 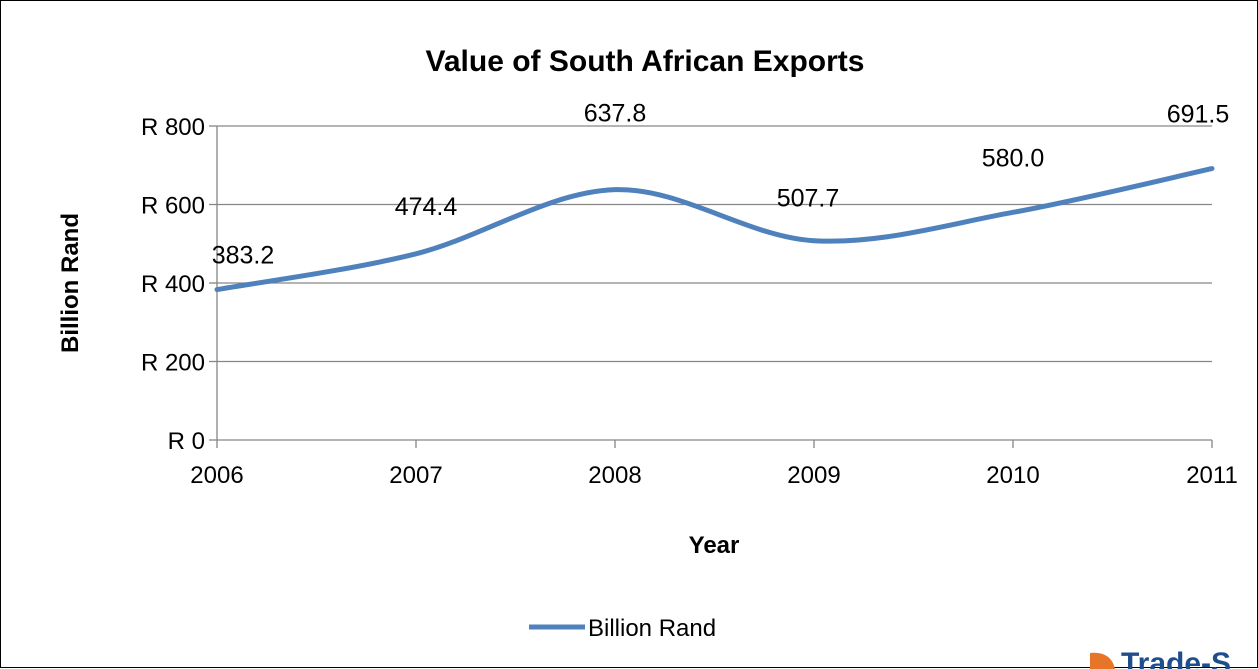 I want to click on series-billion-rand, so click(x=714, y=228).